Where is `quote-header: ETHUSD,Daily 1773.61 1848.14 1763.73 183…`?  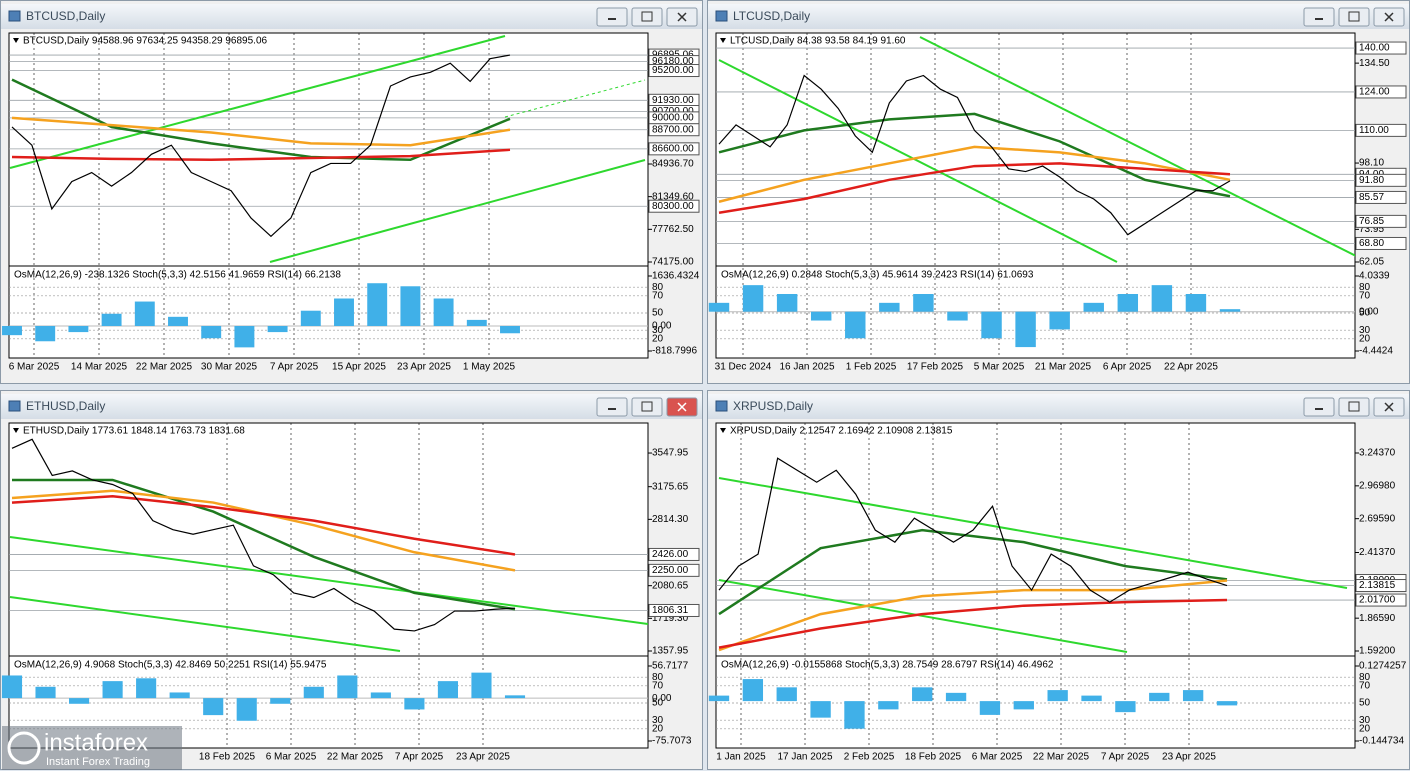
quote-header: ETHUSD,Daily 1773.61 1848.14 1763.73 183… is located at coordinates (134, 431).